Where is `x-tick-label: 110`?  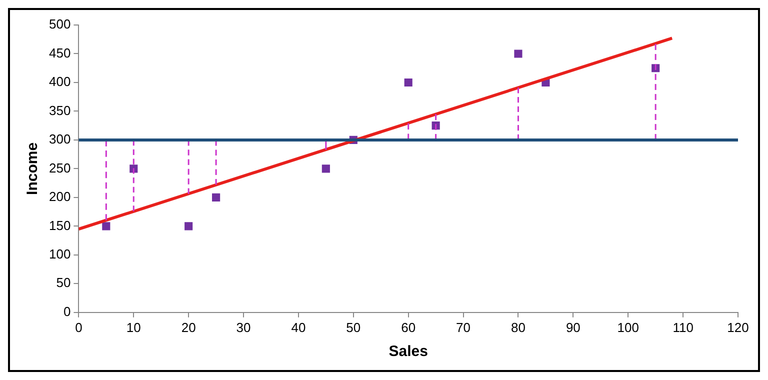
x-tick-label: 110 is located at coordinates (683, 327).